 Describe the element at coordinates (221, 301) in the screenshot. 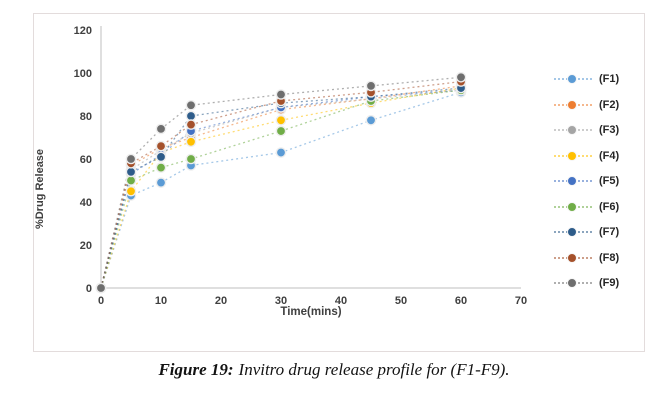

I see `x-tick-label: 20` at that location.